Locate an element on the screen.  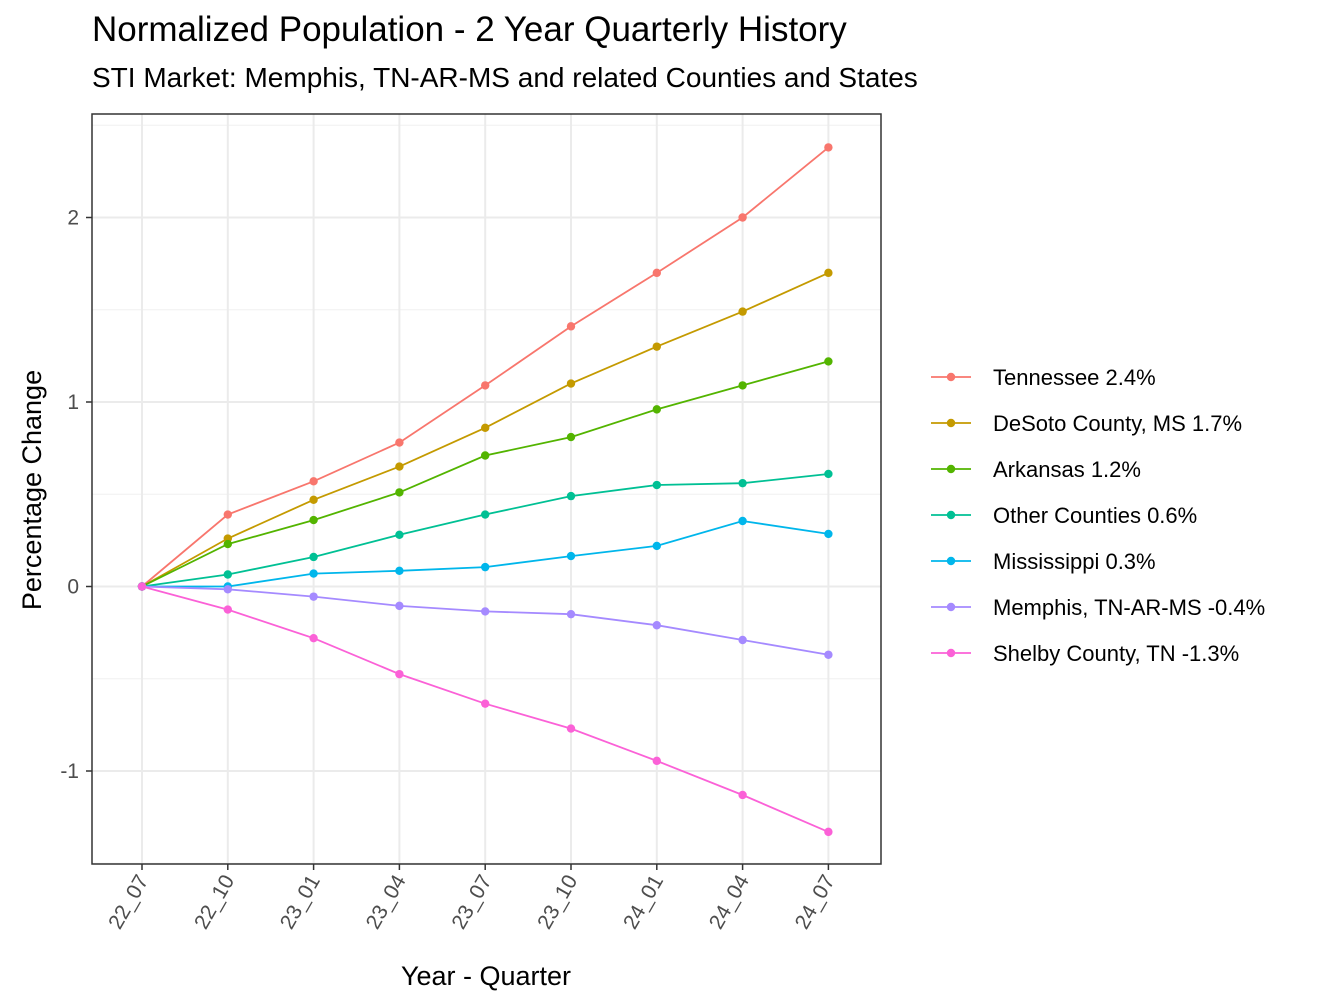
legend-label: Other Counties 0.6% is located at coordinates (1095, 515).